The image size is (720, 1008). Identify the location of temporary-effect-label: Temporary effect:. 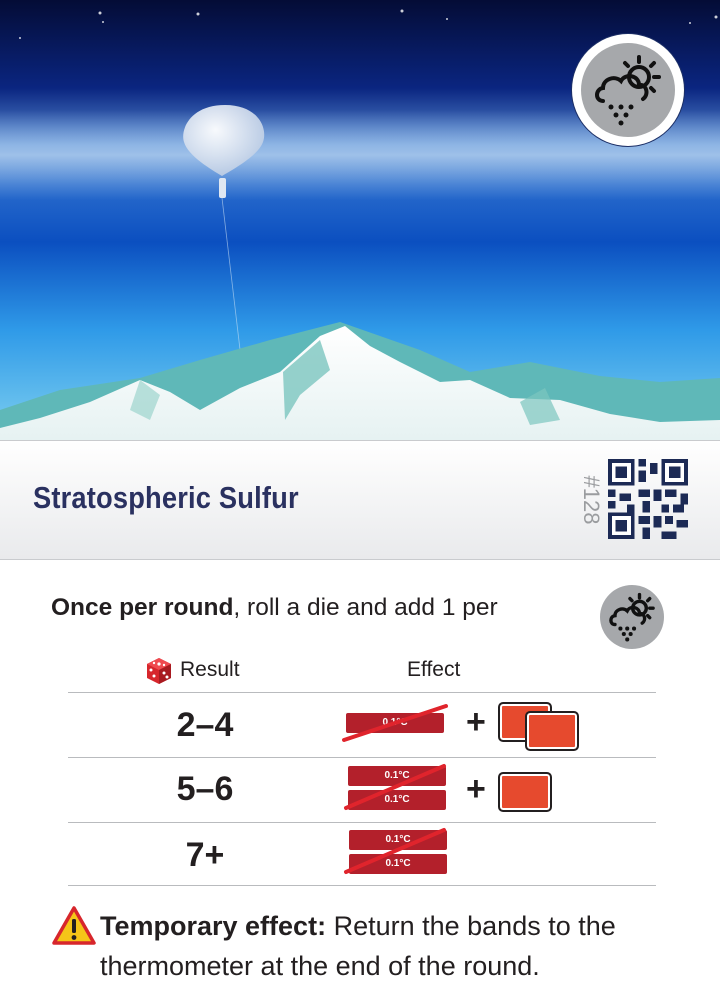
(213, 926).